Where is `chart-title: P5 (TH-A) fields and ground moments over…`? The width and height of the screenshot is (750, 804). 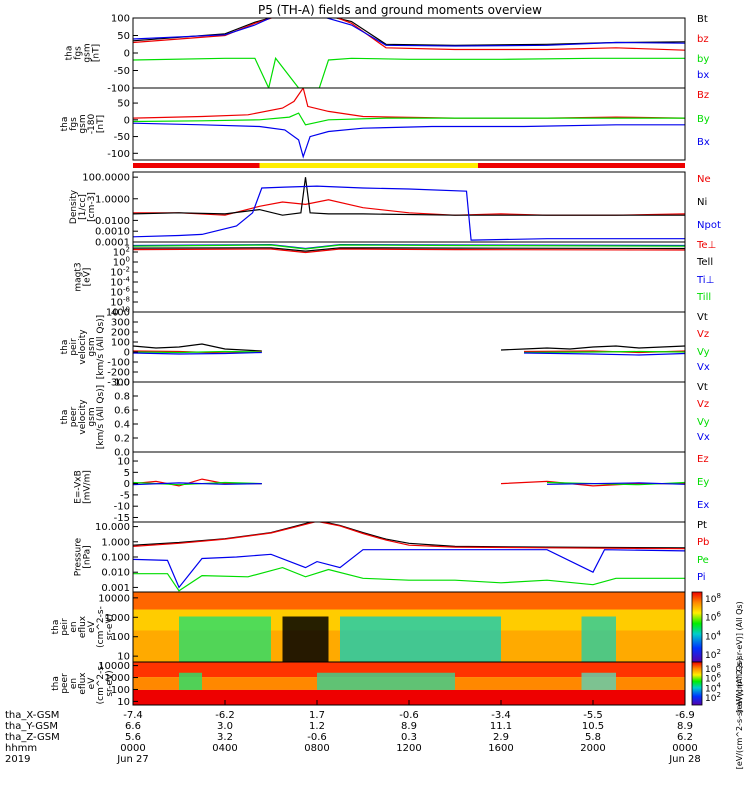 chart-title: P5 (TH-A) fields and ground moments over… is located at coordinates (400, 10).